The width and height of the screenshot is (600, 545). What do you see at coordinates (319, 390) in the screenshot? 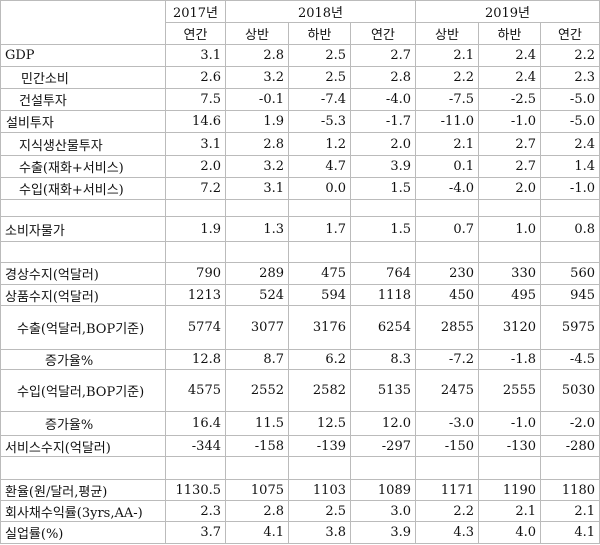
I see `value-cell: 2582` at bounding box center [319, 390].